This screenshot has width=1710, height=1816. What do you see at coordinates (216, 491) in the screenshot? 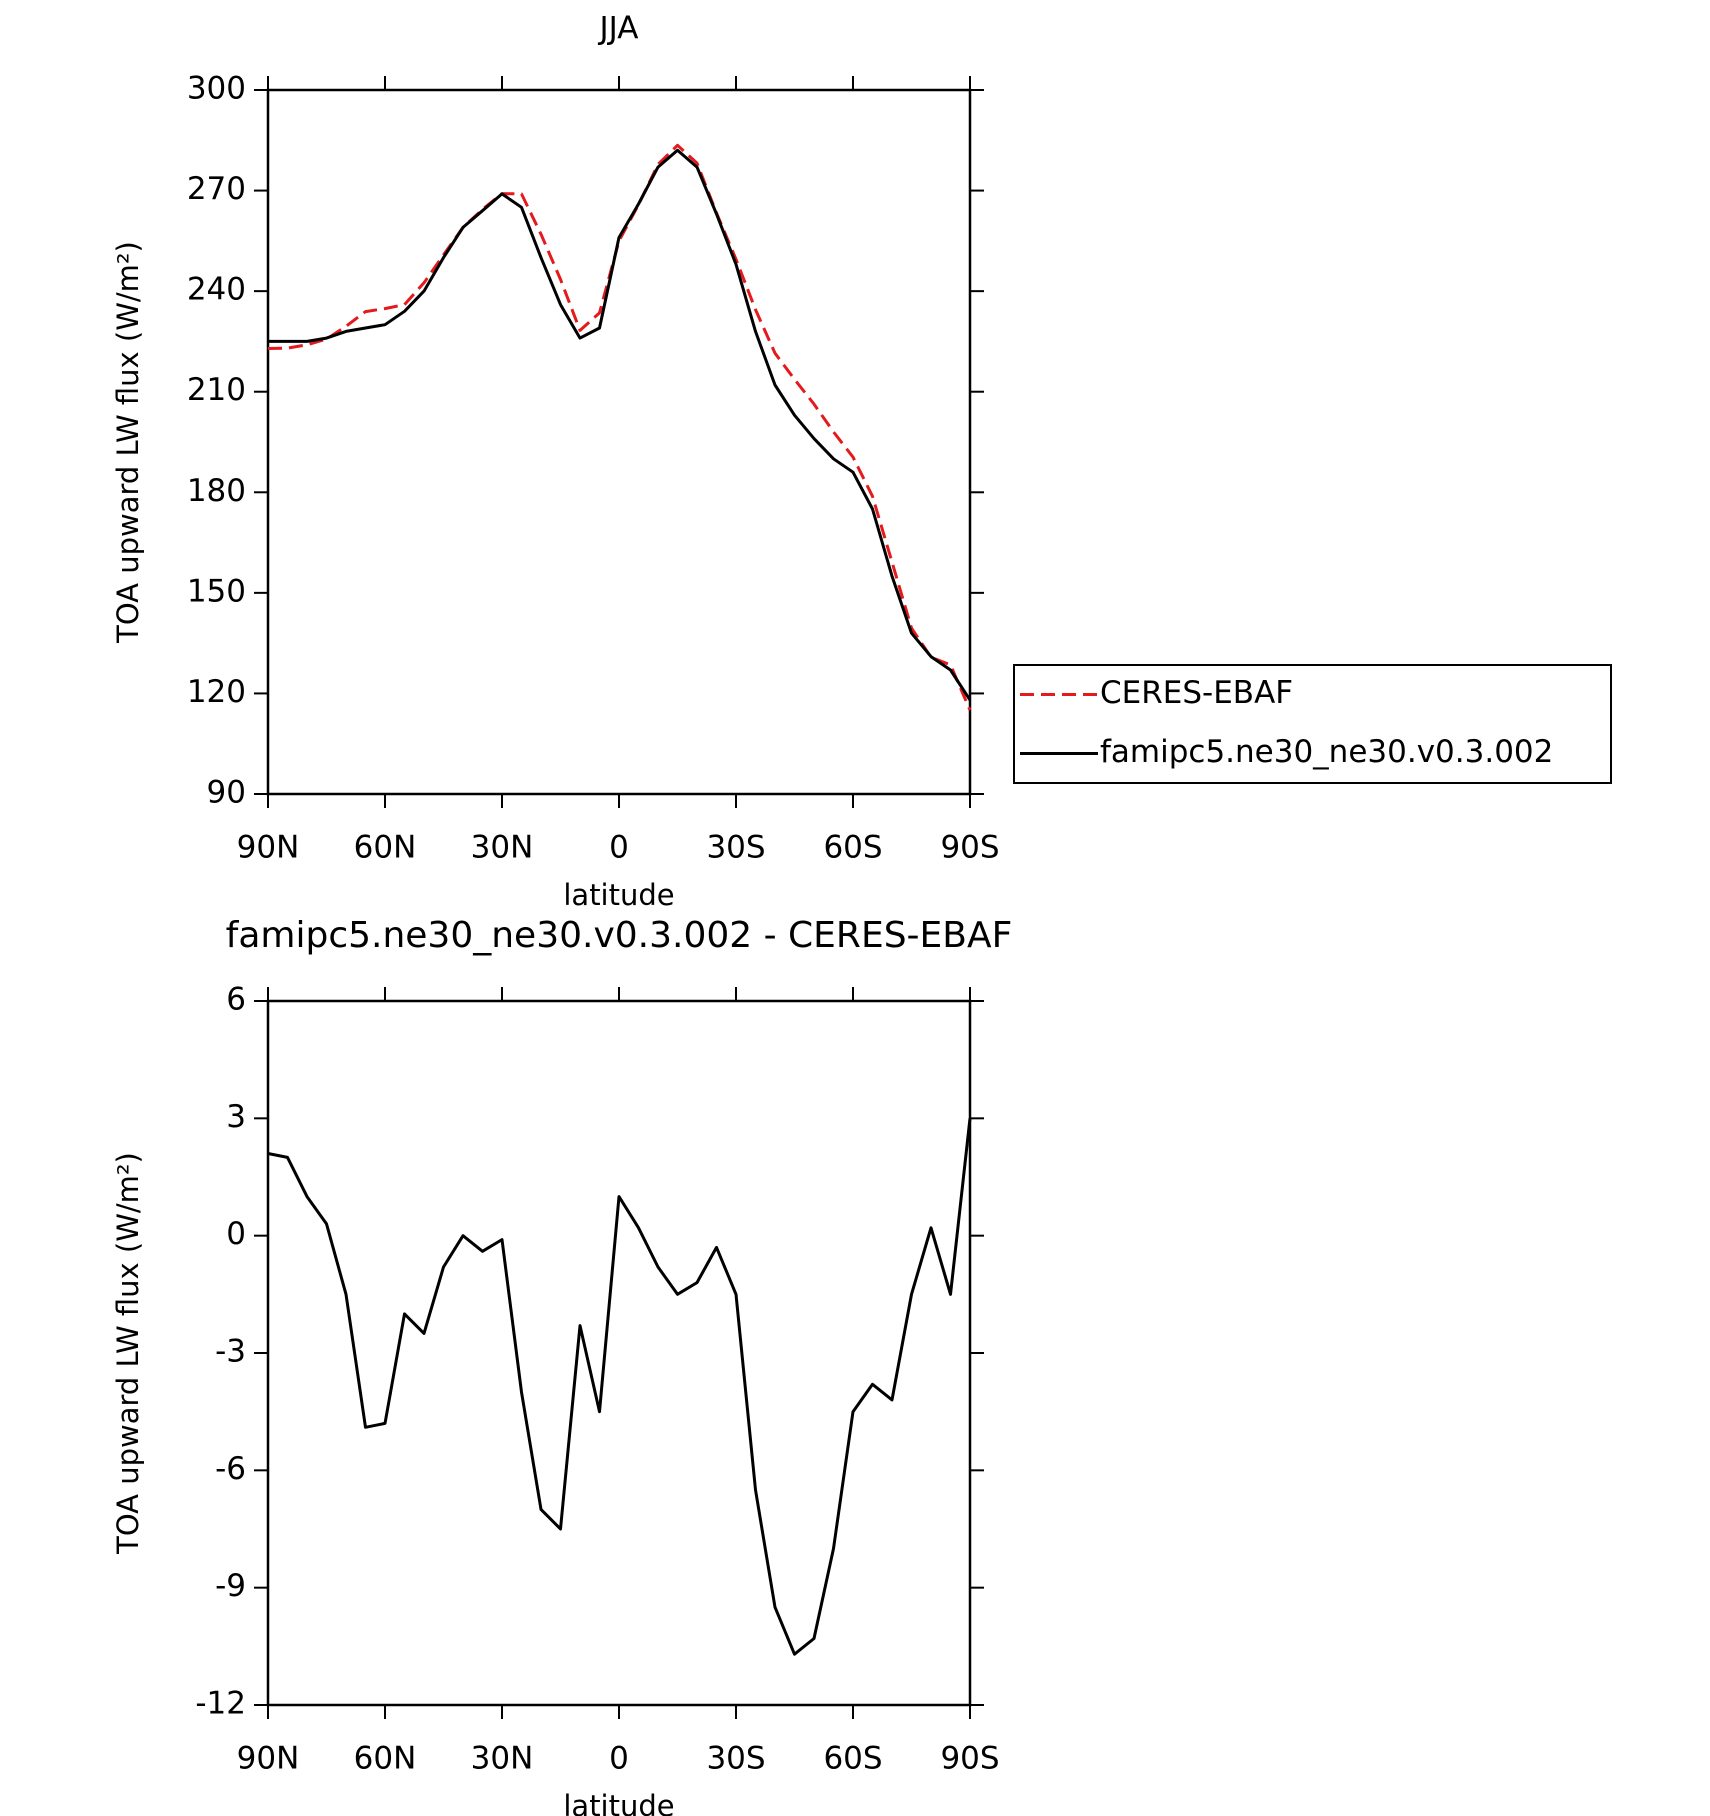
I see `y-tick-label: 180` at bounding box center [216, 491].